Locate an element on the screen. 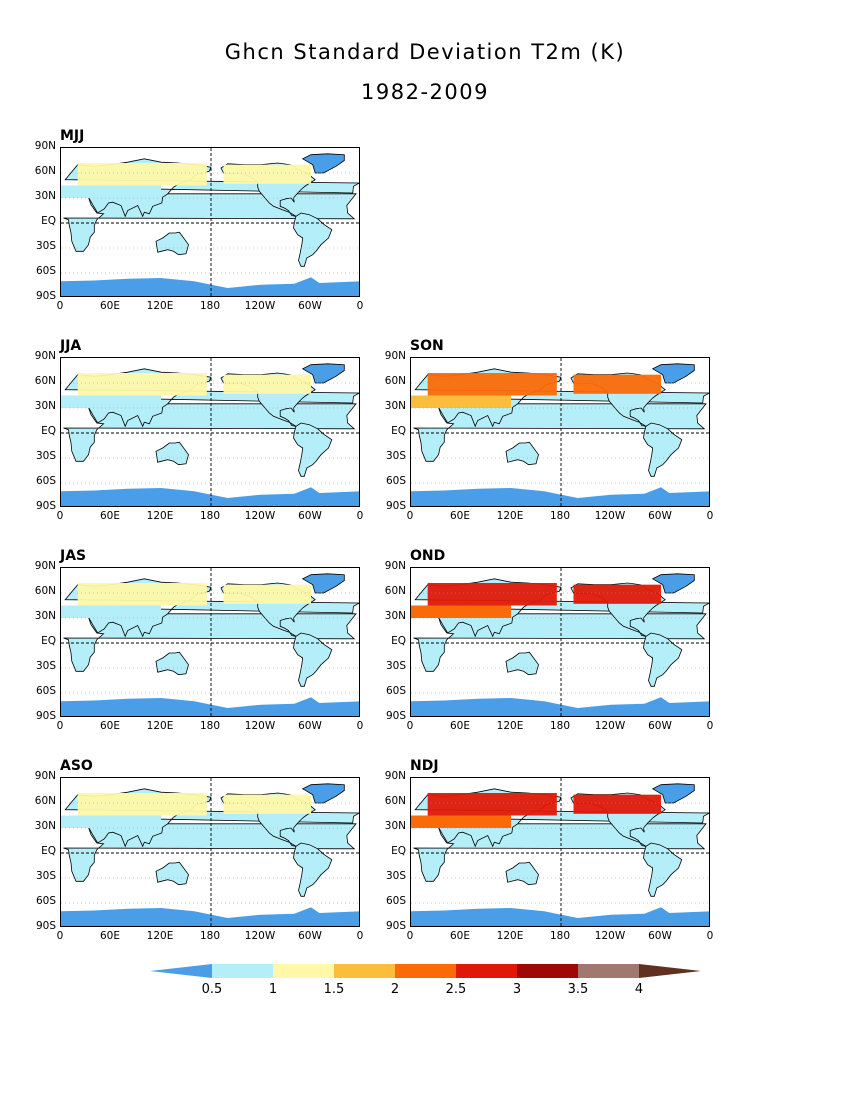 Image resolution: width=850 pixels, height=1100 pixels. australia-land is located at coordinates (522, 663).